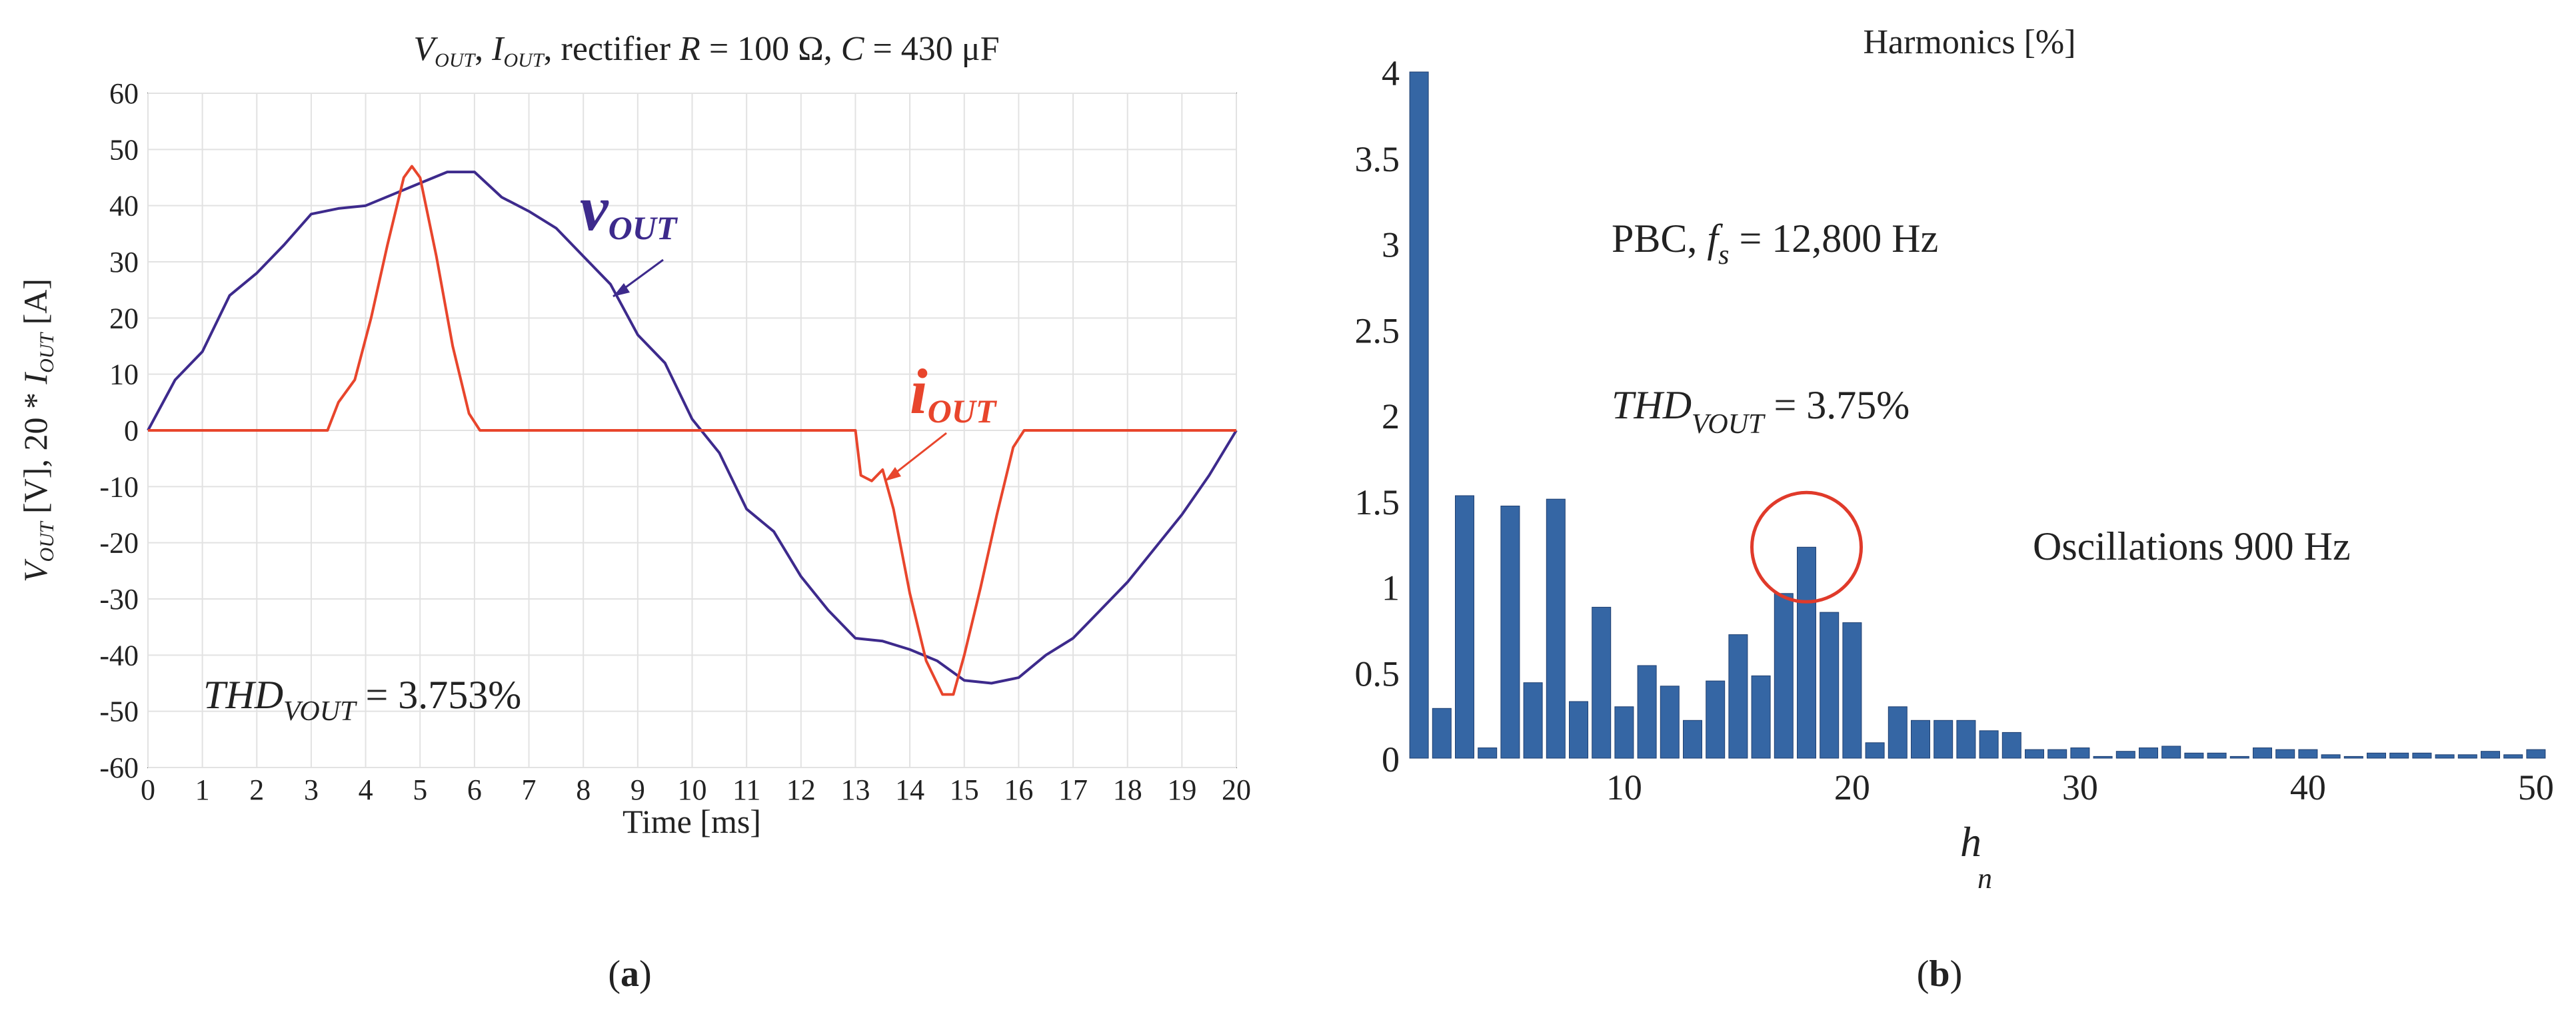  I want to click on chart-b-y-tick-label: 0, so click(1391, 759).